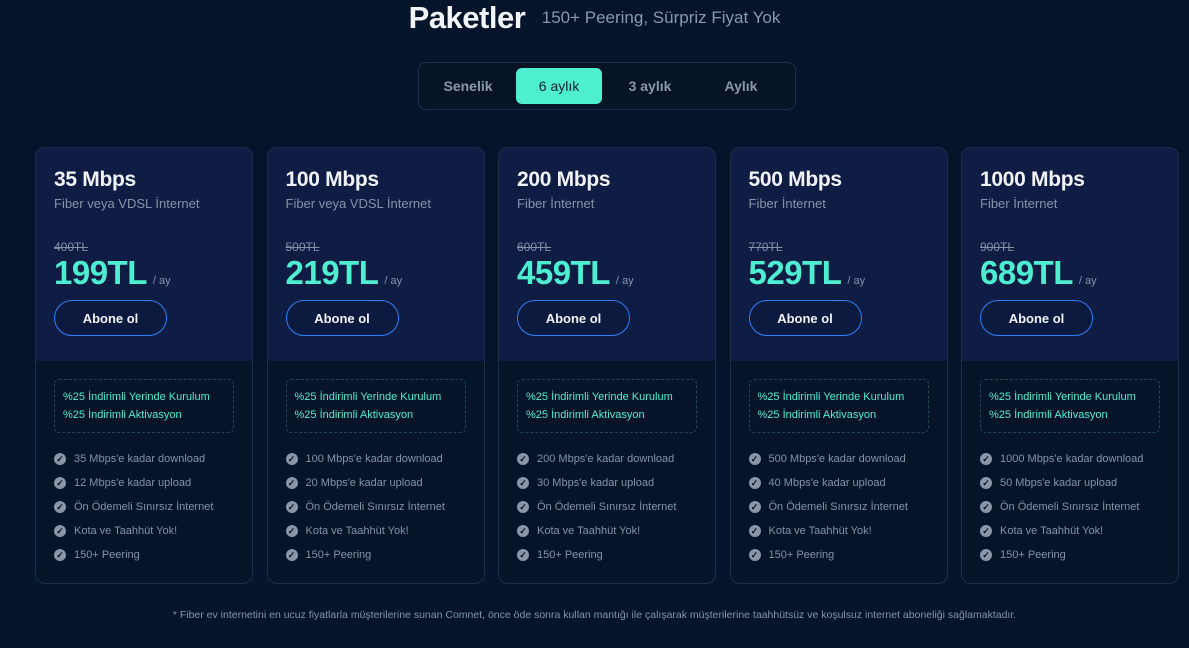 The image size is (1189, 648). I want to click on feature-item: ✓ 35 Mbps'e kadar download, so click(144, 459).